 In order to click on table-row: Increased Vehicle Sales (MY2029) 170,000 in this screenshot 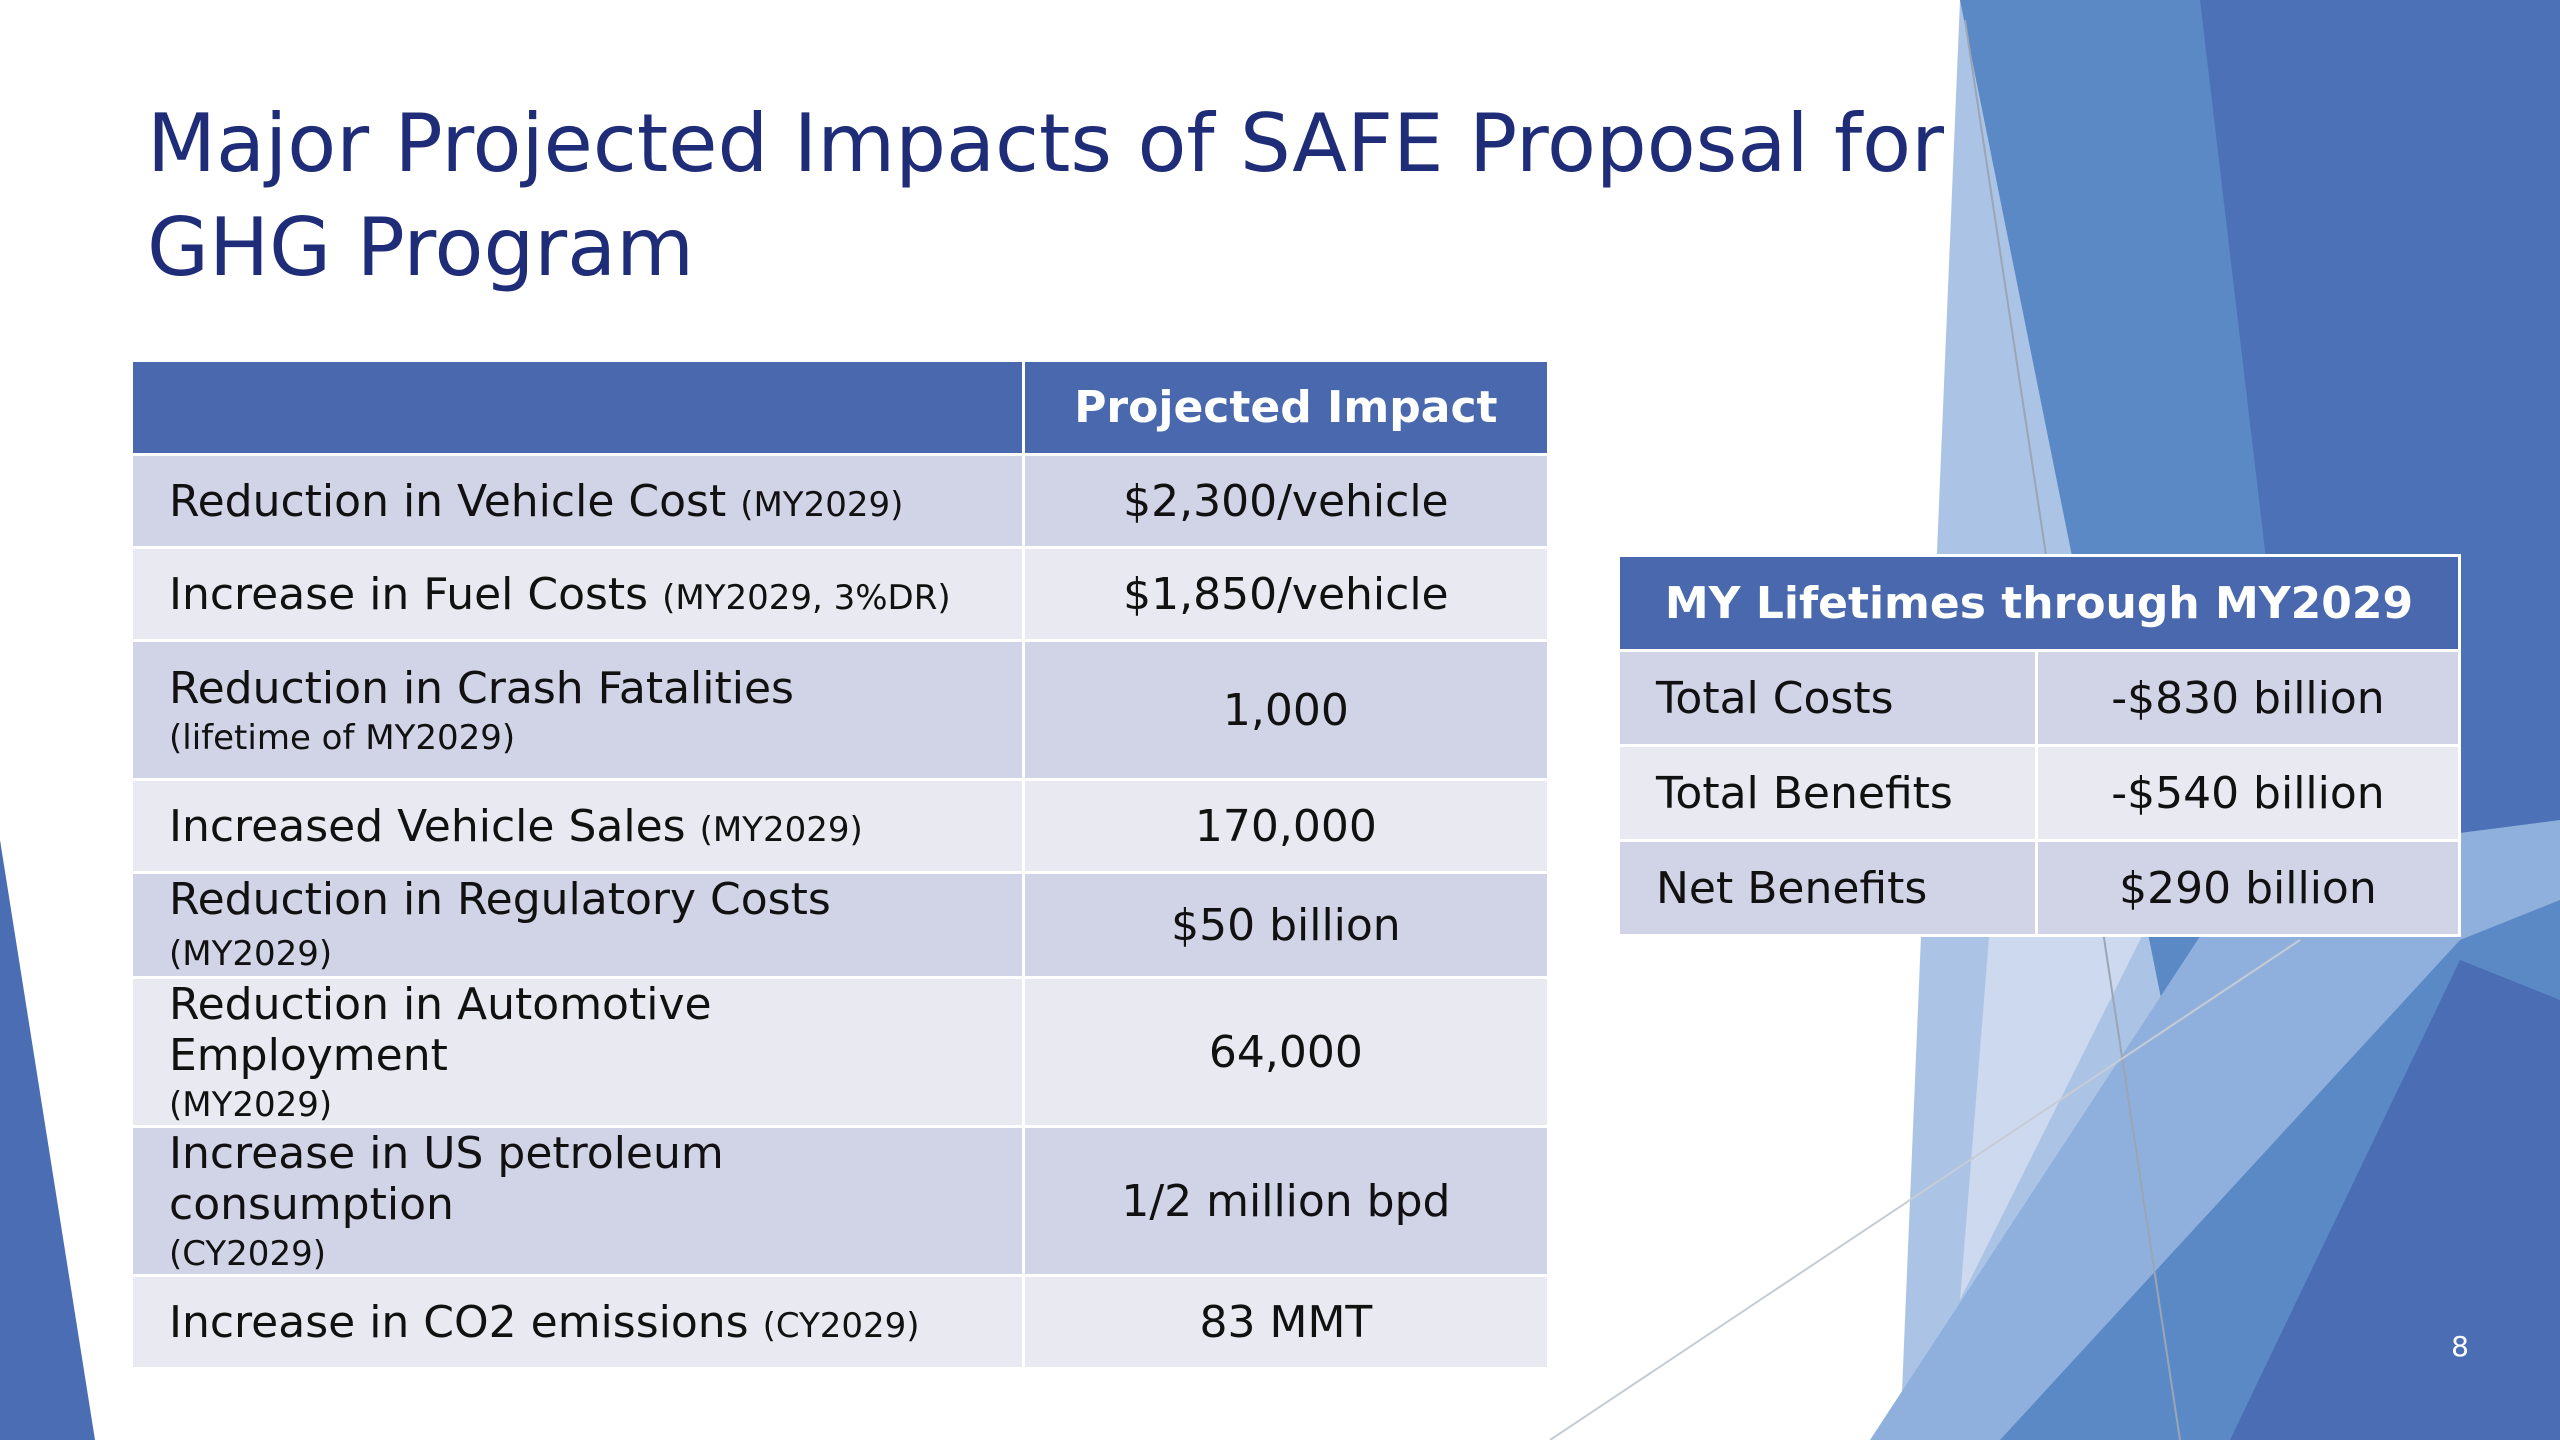, I will do `click(840, 826)`.